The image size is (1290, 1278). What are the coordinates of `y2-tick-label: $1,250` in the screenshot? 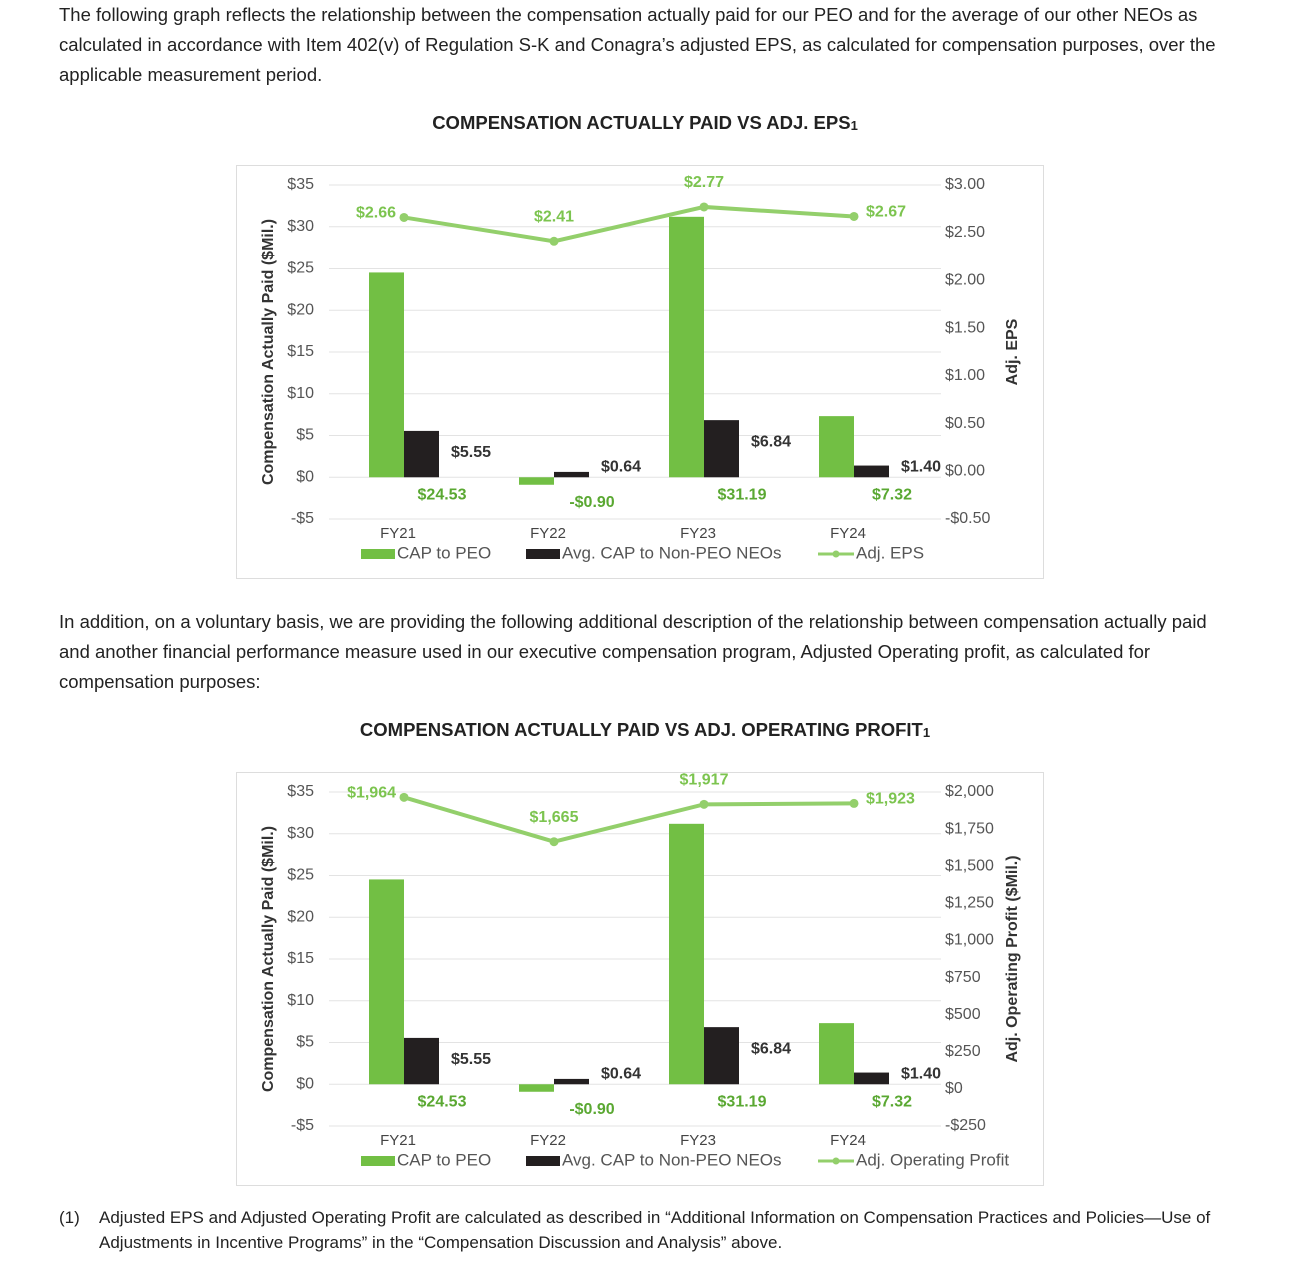 It's located at (969, 903).